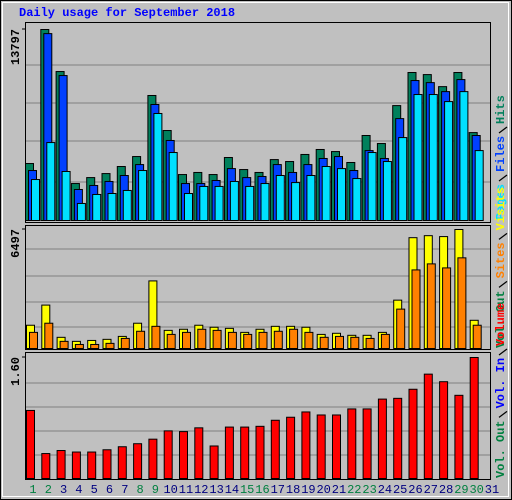 Image resolution: width=512 pixels, height=500 pixels. What do you see at coordinates (501, 260) in the screenshot?
I see `legend-entry: Sites` at bounding box center [501, 260].